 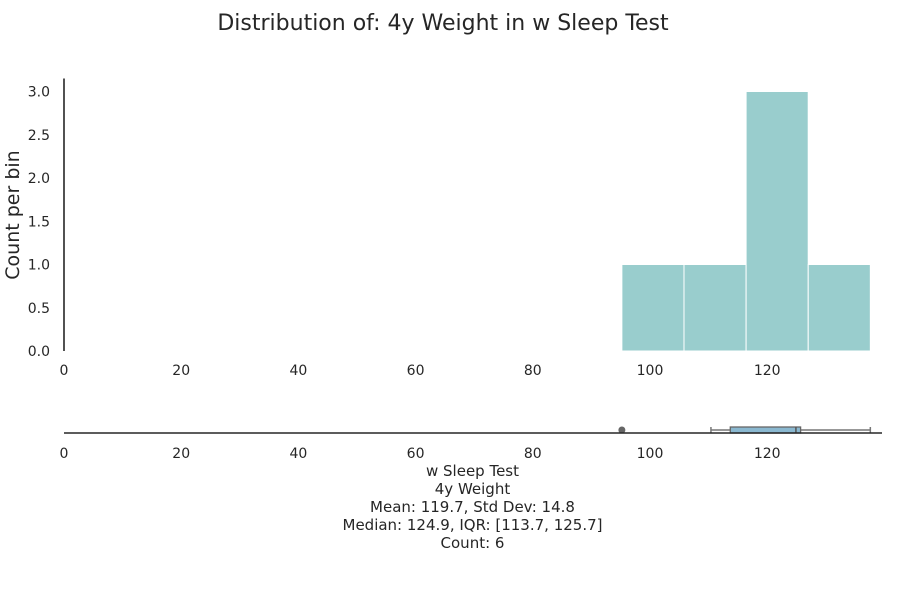 What do you see at coordinates (416, 454) in the screenshot?
I see `box-x-tick-label: 60` at bounding box center [416, 454].